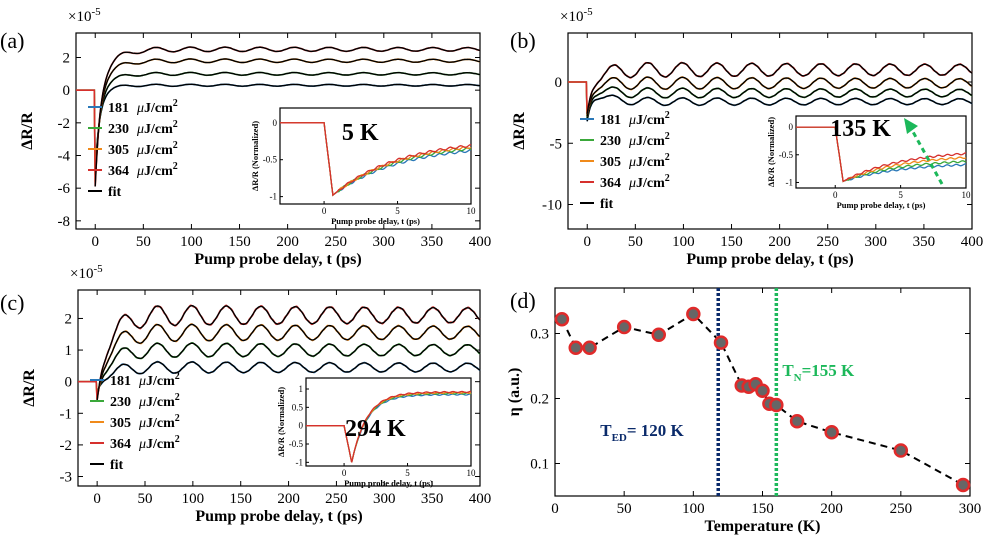 The image size is (996, 535). I want to click on panel-b-legend-sup: 2, so click(667, 136).